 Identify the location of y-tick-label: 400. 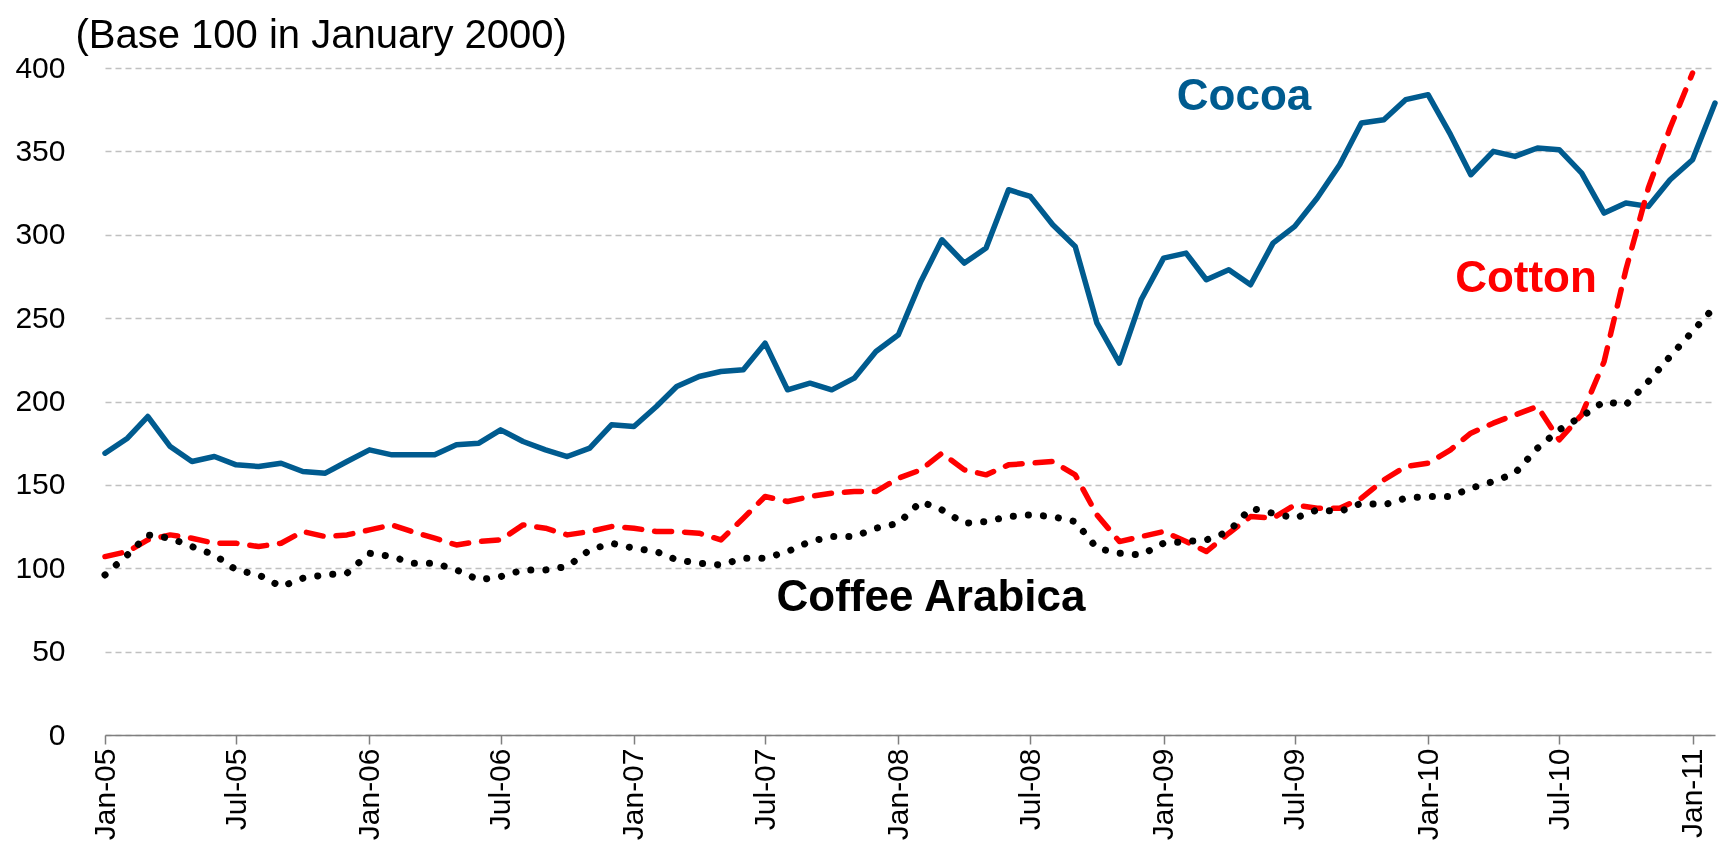
(40, 67).